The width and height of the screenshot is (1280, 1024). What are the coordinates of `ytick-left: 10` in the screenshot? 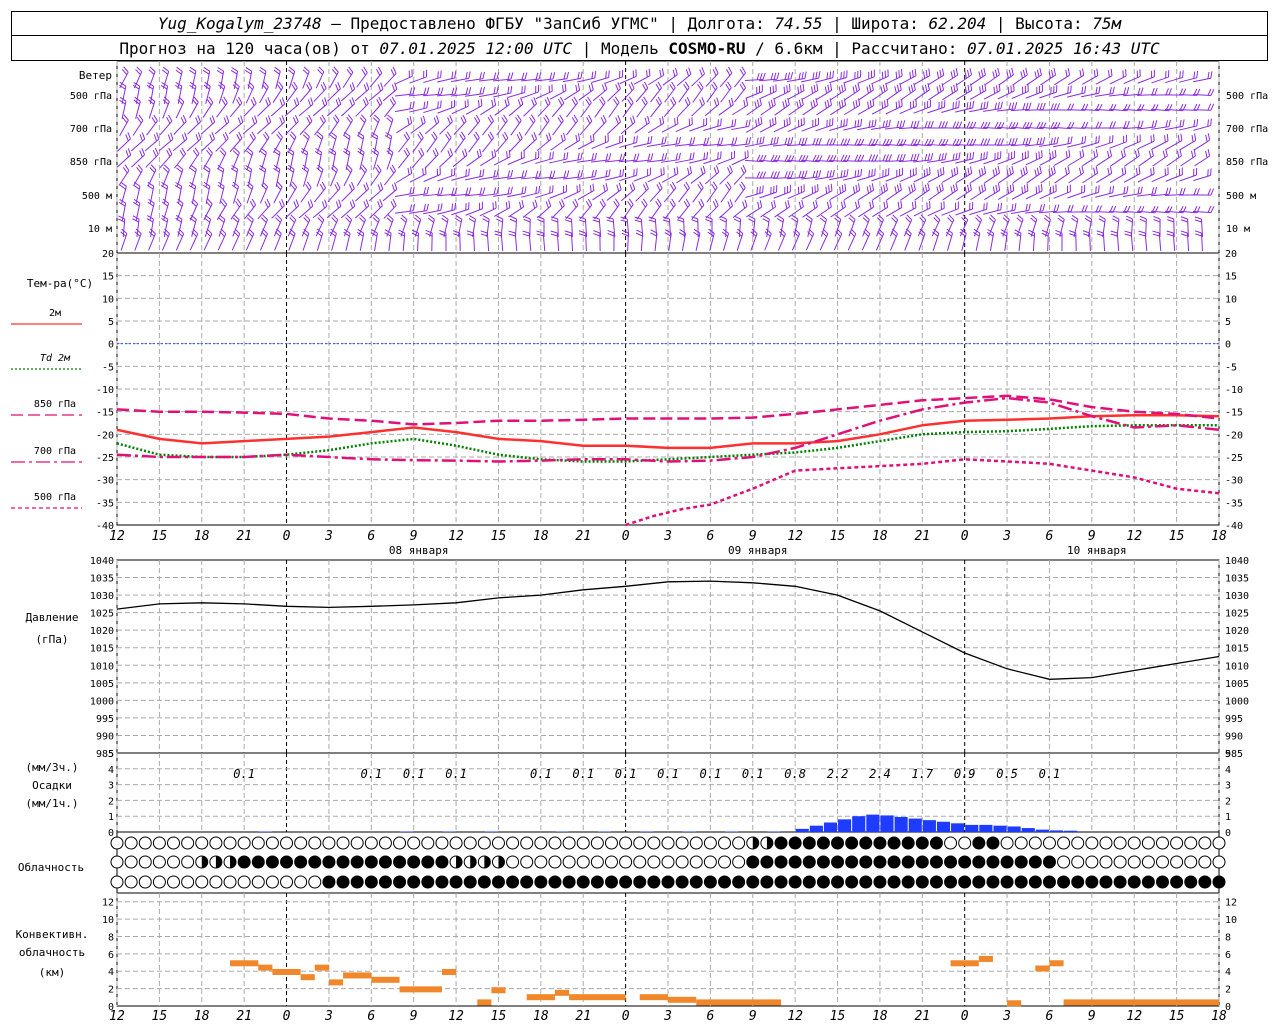 It's located at (108, 920).